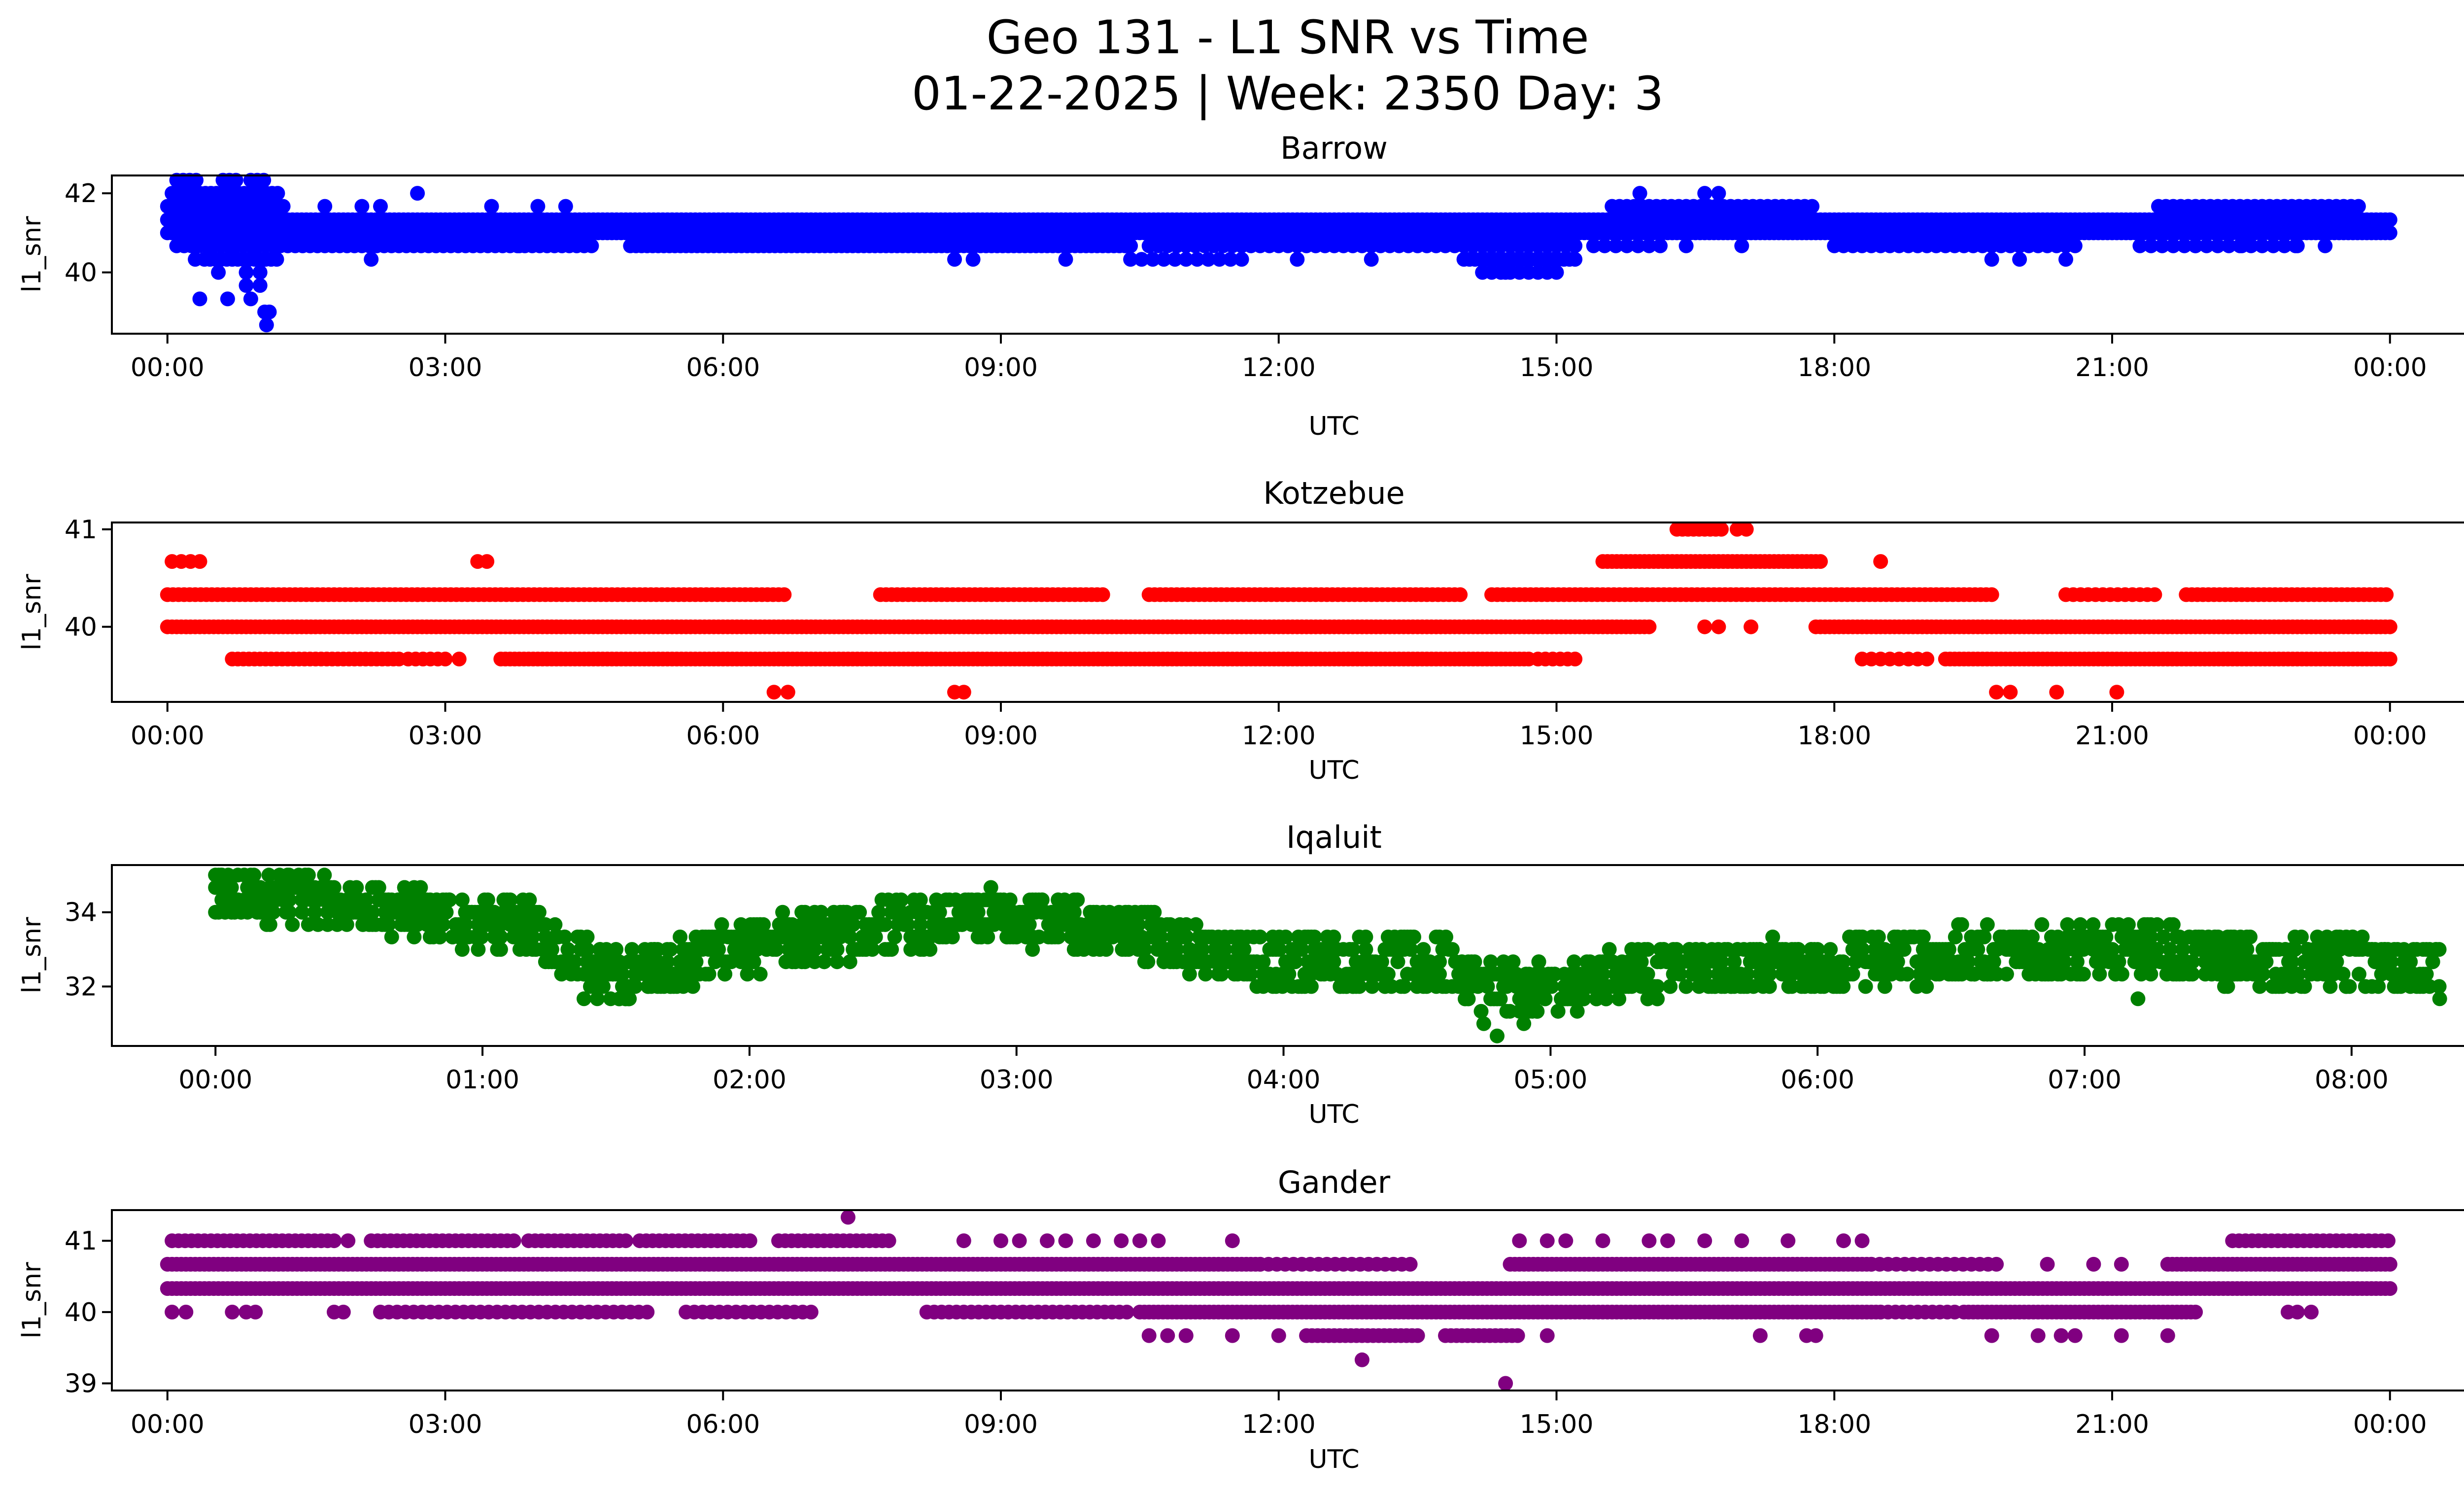  Describe the element at coordinates (482, 1080) in the screenshot. I see `x-tick-label: 01:00` at that location.